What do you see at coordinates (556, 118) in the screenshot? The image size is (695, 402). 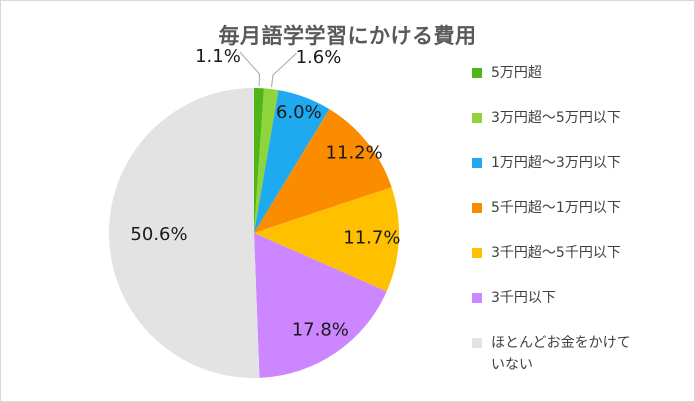 I see `legend-label: 3万円超～5万円以下` at bounding box center [556, 118].